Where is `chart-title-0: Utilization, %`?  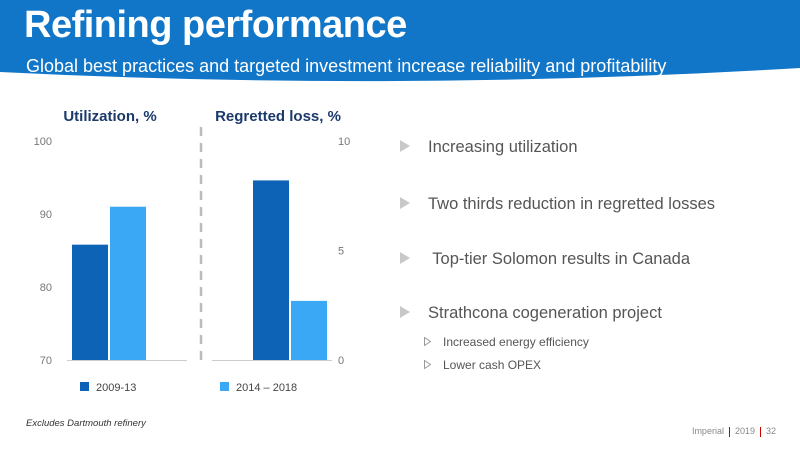
chart-title-0: Utilization, % is located at coordinates (109, 116).